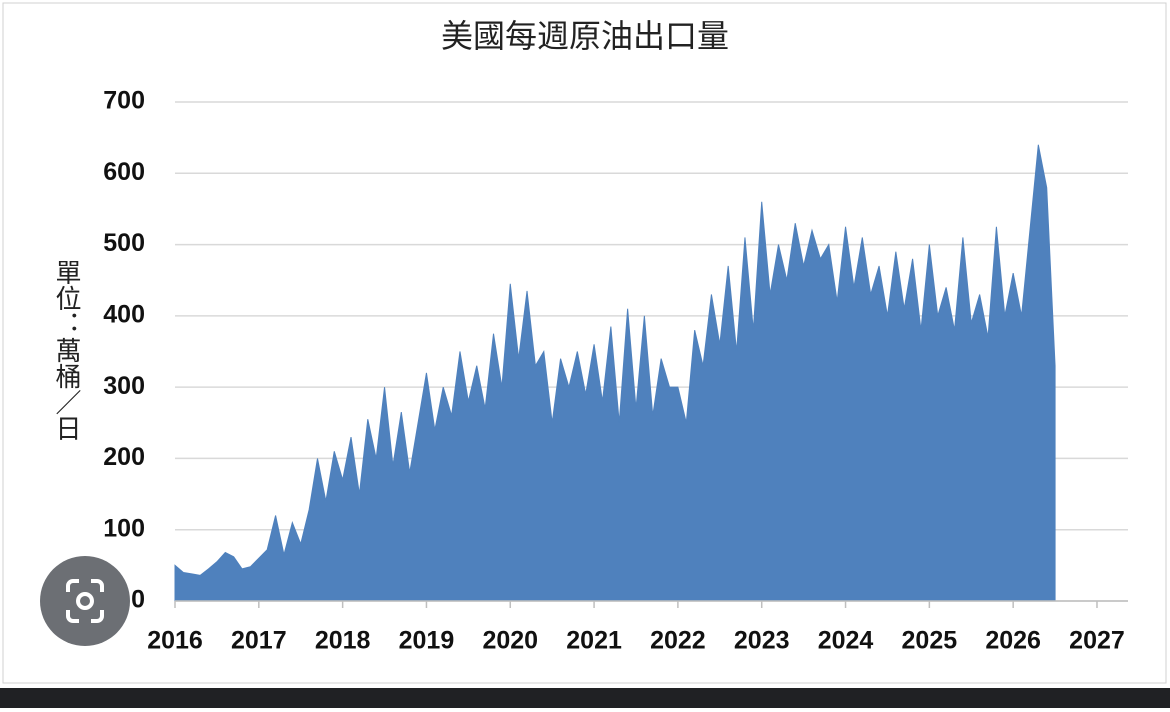  Describe the element at coordinates (124, 457) in the screenshot. I see `y-tick-label: 200` at that location.